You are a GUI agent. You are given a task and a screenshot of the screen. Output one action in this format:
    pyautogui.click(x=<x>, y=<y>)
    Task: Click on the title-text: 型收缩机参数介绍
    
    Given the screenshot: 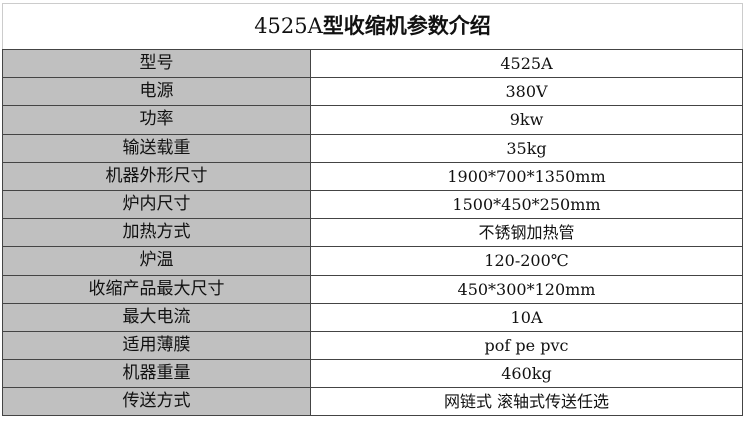 What is the action you would take?
    pyautogui.click(x=406, y=26)
    